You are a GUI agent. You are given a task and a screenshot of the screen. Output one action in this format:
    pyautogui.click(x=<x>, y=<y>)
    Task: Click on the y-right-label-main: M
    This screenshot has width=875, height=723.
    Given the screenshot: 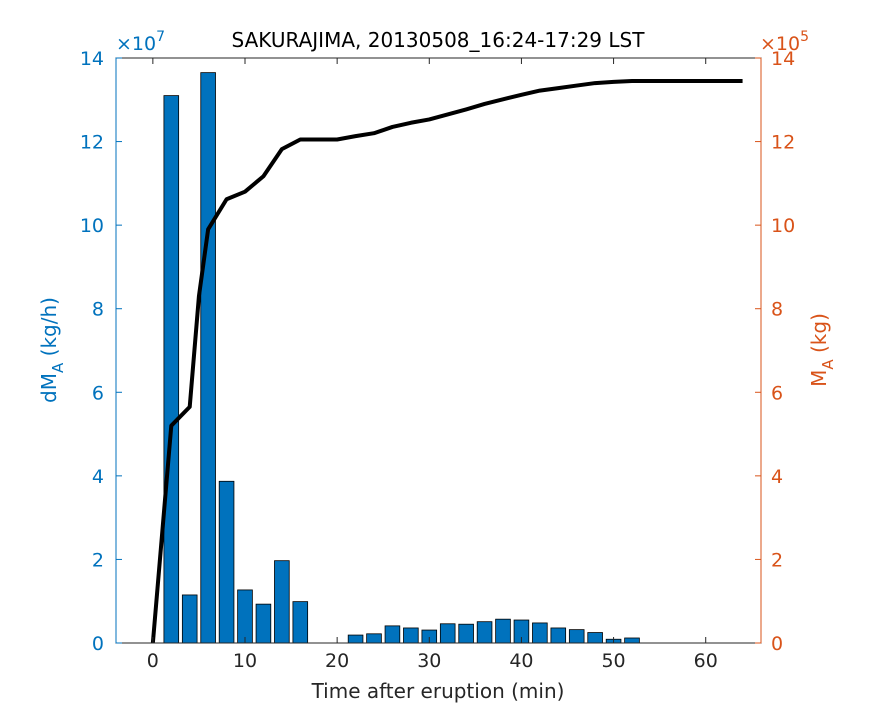 What is the action you would take?
    pyautogui.click(x=819, y=378)
    